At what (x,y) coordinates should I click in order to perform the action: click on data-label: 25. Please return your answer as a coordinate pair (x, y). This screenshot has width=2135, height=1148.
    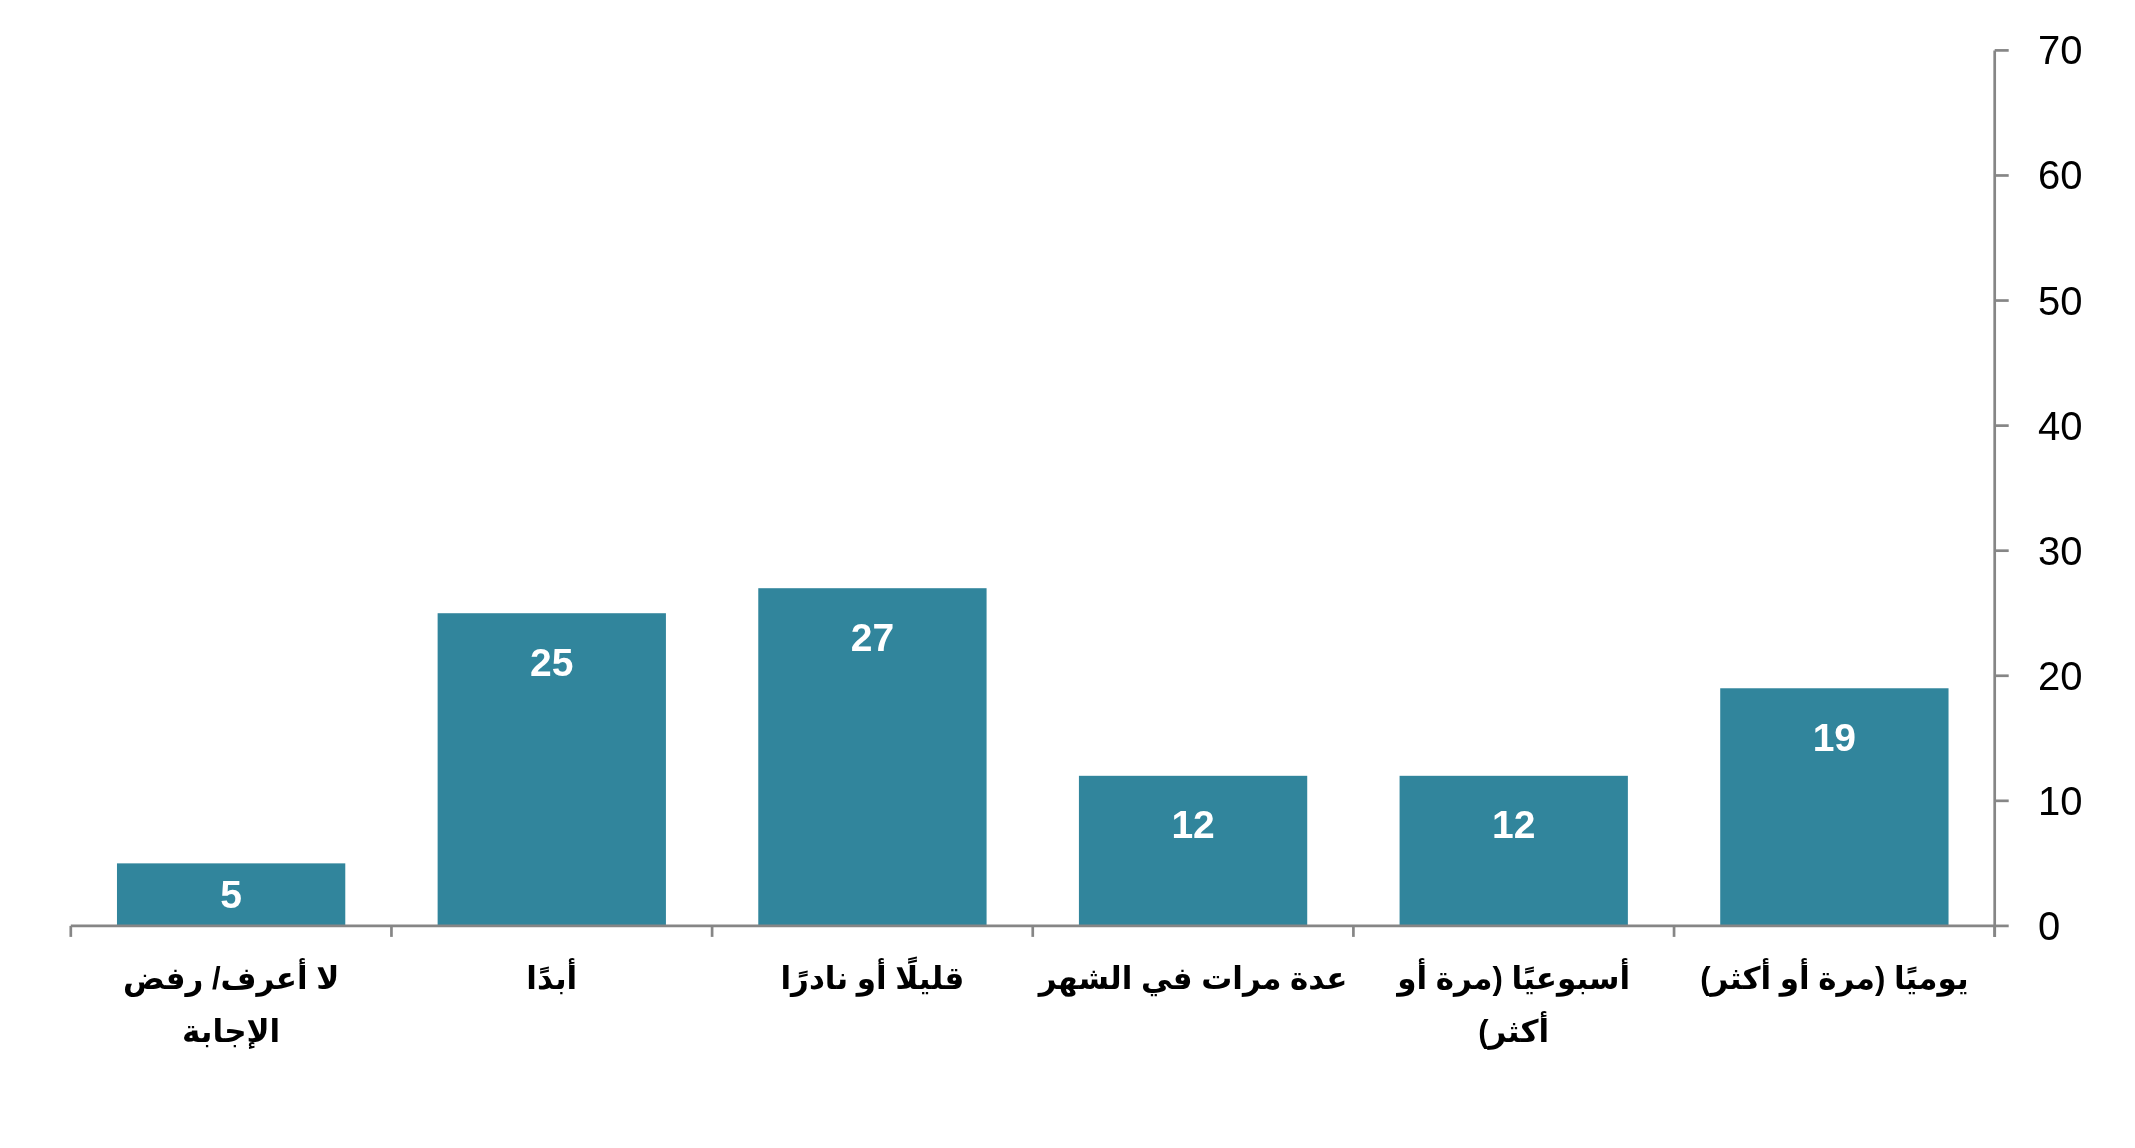
    Looking at the image, I should click on (552, 662).